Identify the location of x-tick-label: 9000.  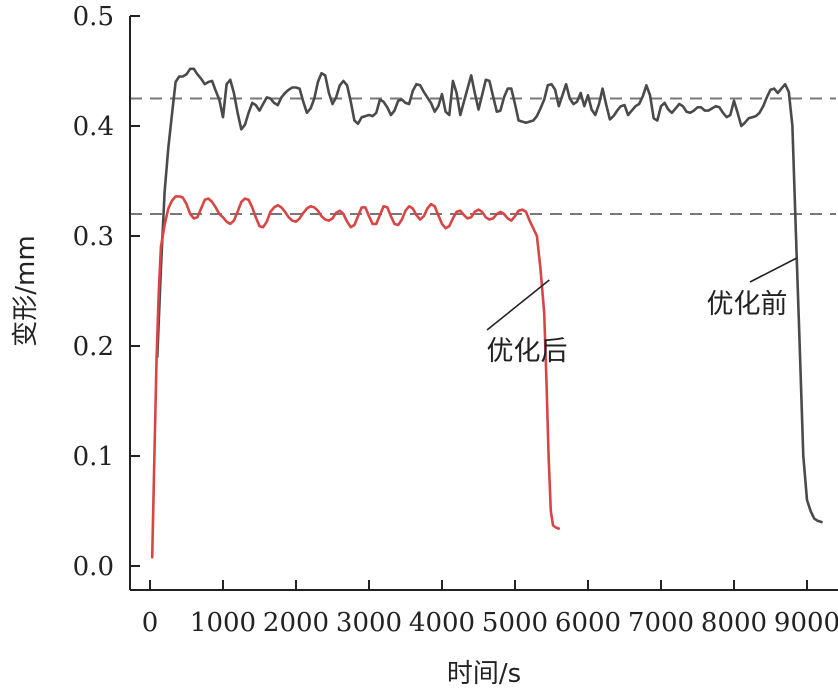
(806, 623).